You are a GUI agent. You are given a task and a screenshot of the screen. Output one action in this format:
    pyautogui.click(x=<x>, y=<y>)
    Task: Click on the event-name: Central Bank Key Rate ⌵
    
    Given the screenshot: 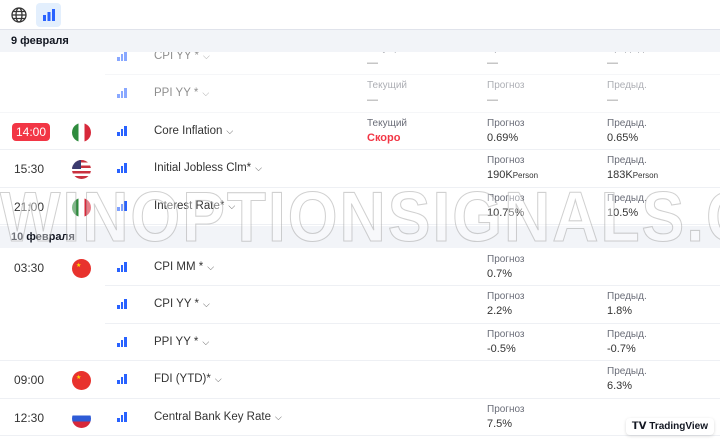 What is the action you would take?
    pyautogui.click(x=218, y=416)
    